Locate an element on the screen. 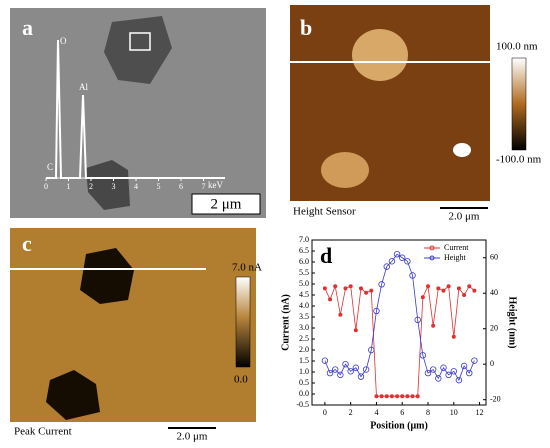 This screenshot has width=550, height=448. y-tick-label: 2.5 is located at coordinates (304, 338).